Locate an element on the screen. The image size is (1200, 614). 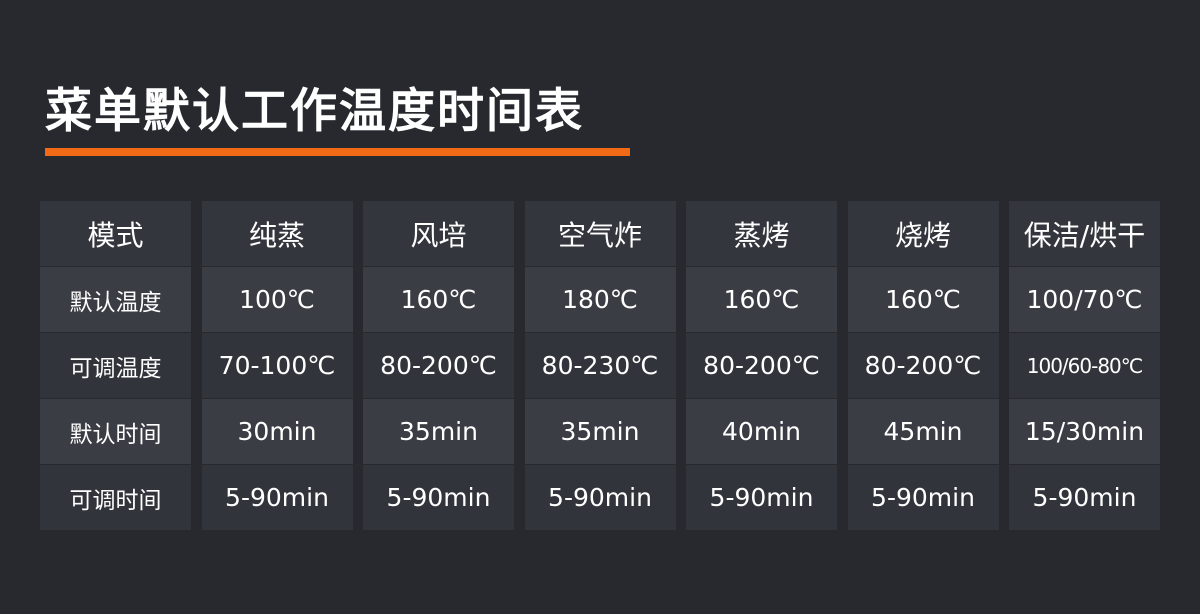
table-cell: 100/70℃ is located at coordinates (1084, 299).